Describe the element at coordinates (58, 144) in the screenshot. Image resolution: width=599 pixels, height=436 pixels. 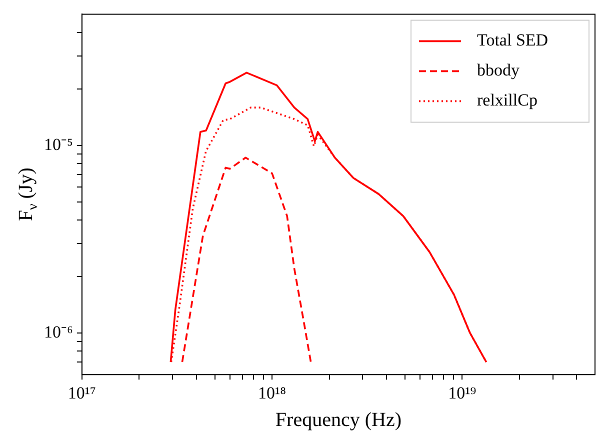
I see `y-tick-label: 10⁻⁵` at that location.